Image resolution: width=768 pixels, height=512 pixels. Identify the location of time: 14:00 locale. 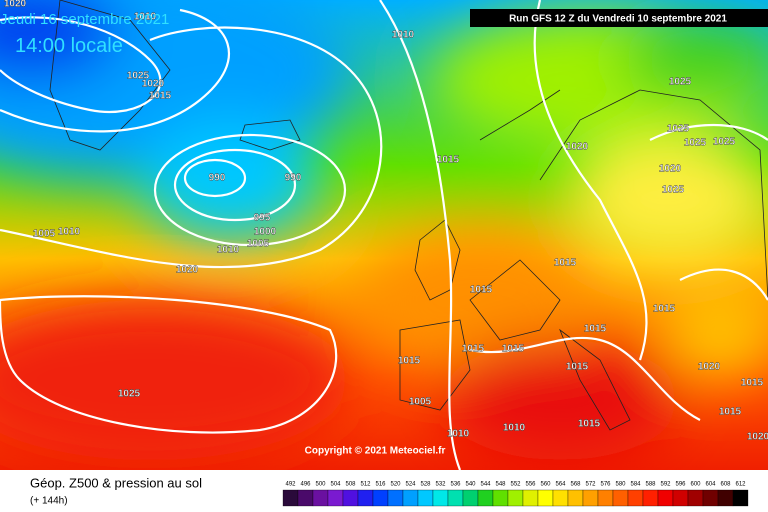
(69, 46).